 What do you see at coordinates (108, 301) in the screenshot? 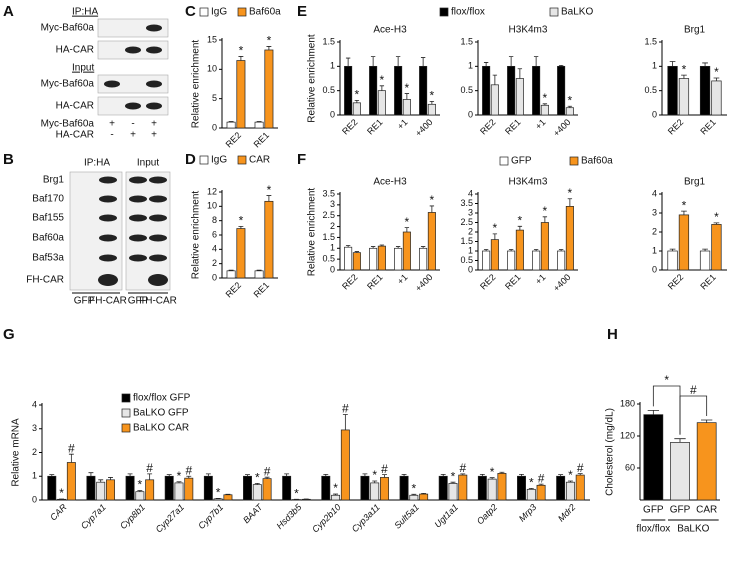
I see `lane-label: FH-CAR` at bounding box center [108, 301].